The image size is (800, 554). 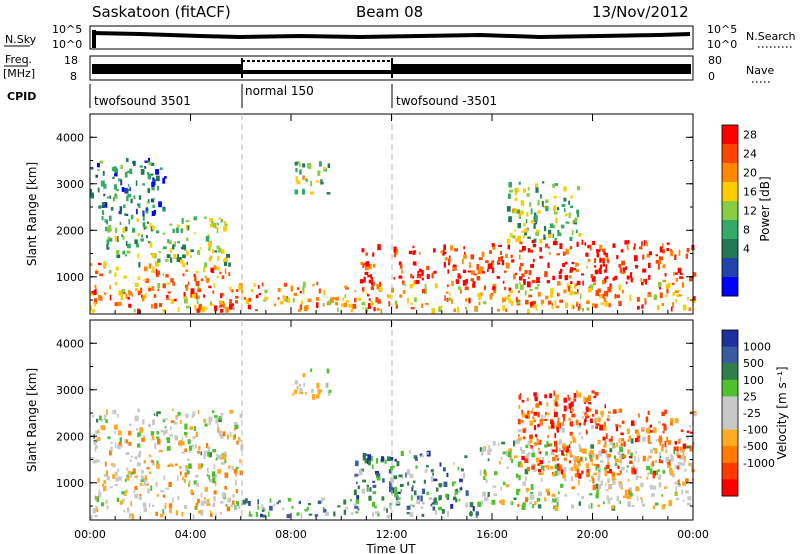 What do you see at coordinates (757, 347) in the screenshot?
I see `velocity-colorbar-tick: 1000` at bounding box center [757, 347].